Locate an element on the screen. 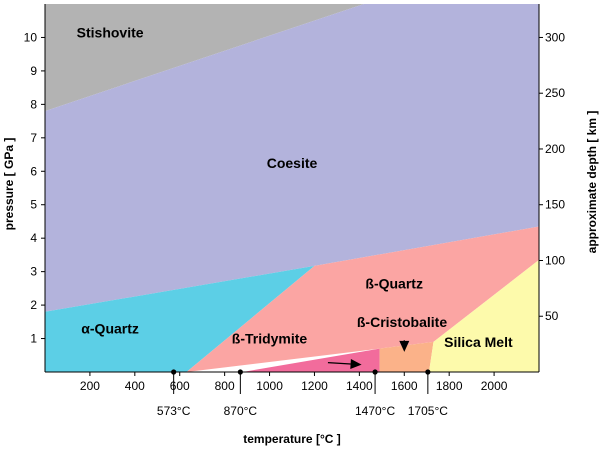 This screenshot has width=608, height=458. y2-tick-label-50: 50 is located at coordinates (552, 316).